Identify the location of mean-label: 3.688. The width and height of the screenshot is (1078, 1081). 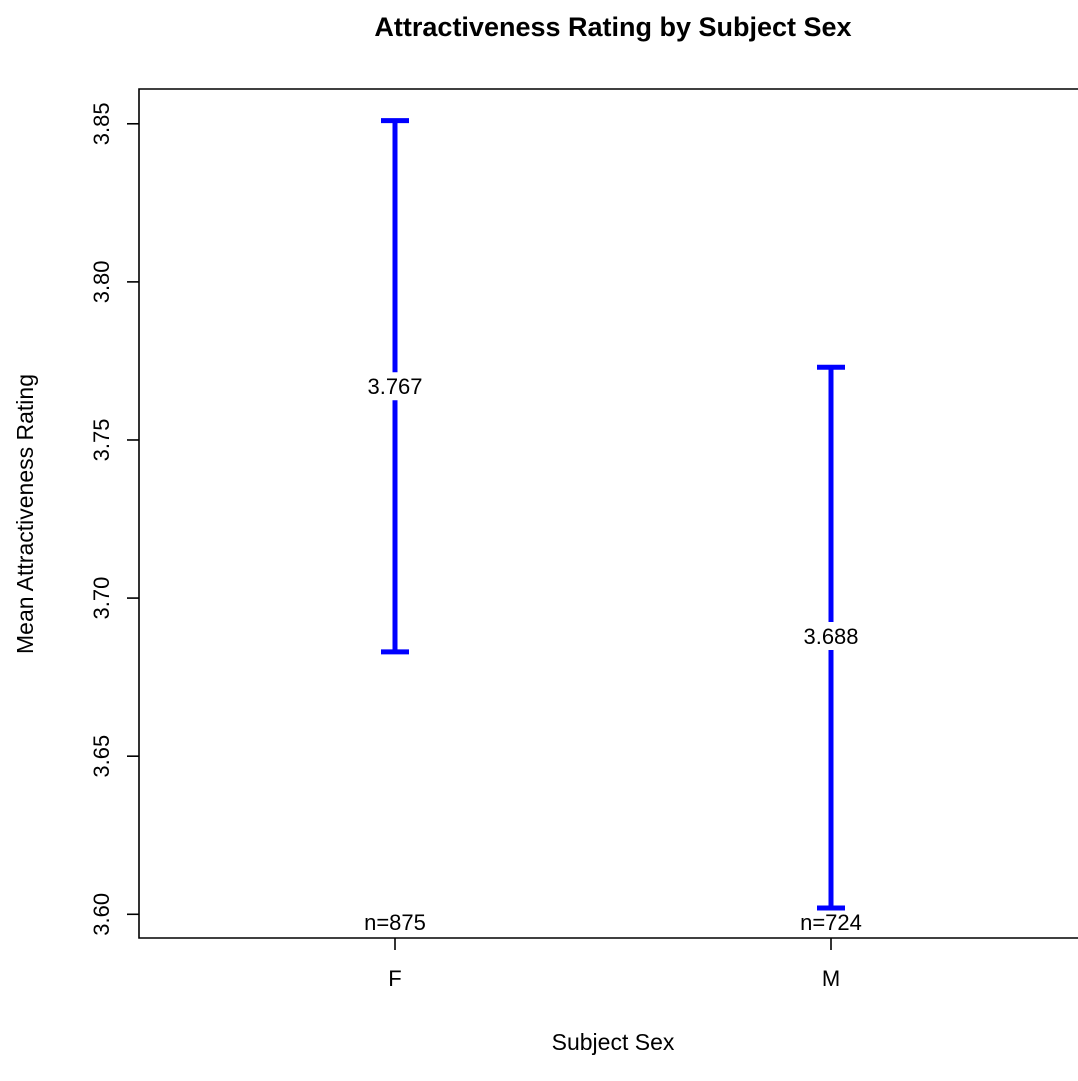
(830, 636).